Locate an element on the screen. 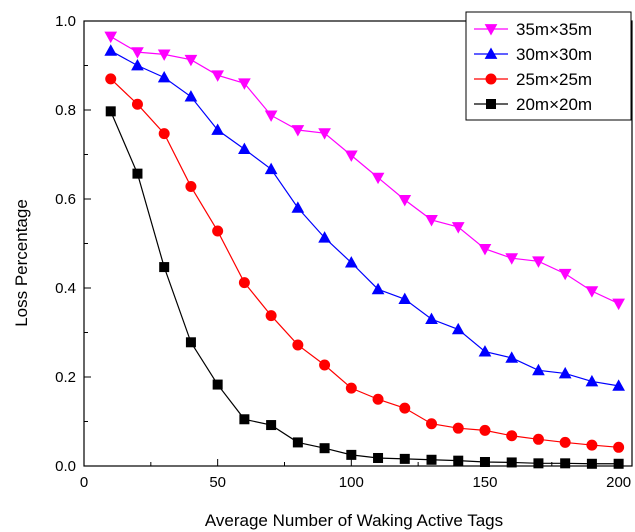  legend-item: 20m×20m is located at coordinates (533, 104).